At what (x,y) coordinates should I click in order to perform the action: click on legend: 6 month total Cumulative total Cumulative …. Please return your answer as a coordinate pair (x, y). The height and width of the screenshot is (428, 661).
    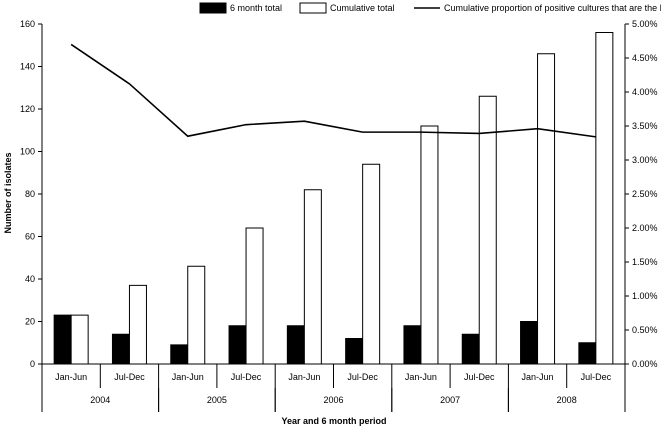
    Looking at the image, I should click on (430, 8).